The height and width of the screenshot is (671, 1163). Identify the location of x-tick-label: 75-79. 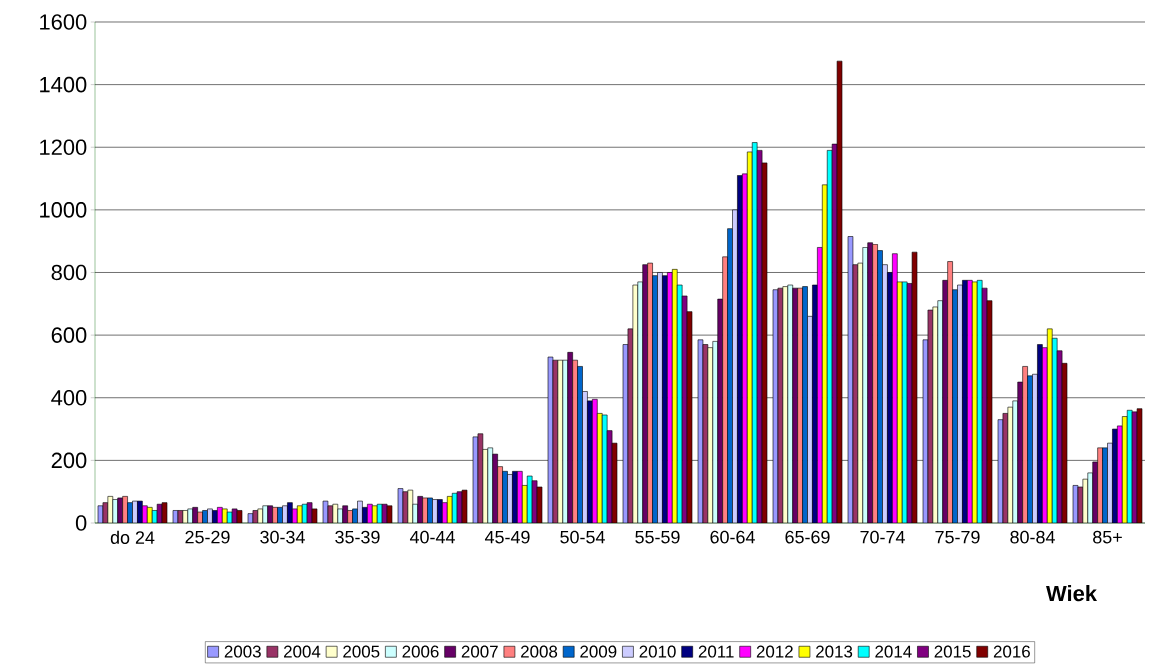
(957, 537).